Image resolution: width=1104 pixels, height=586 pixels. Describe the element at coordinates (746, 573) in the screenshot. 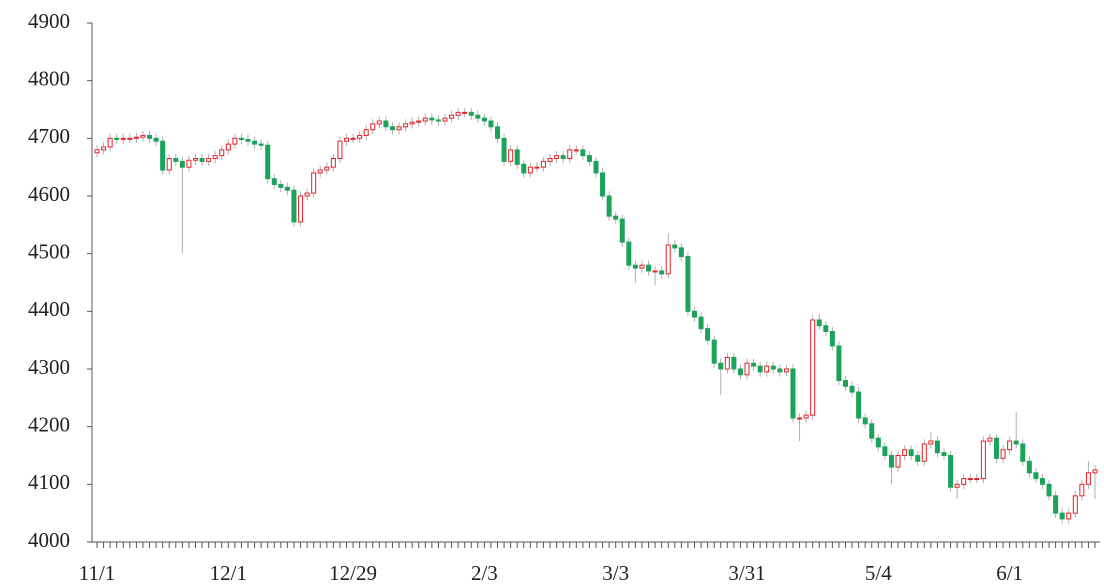

I see `x-tick-label: 3/31` at that location.